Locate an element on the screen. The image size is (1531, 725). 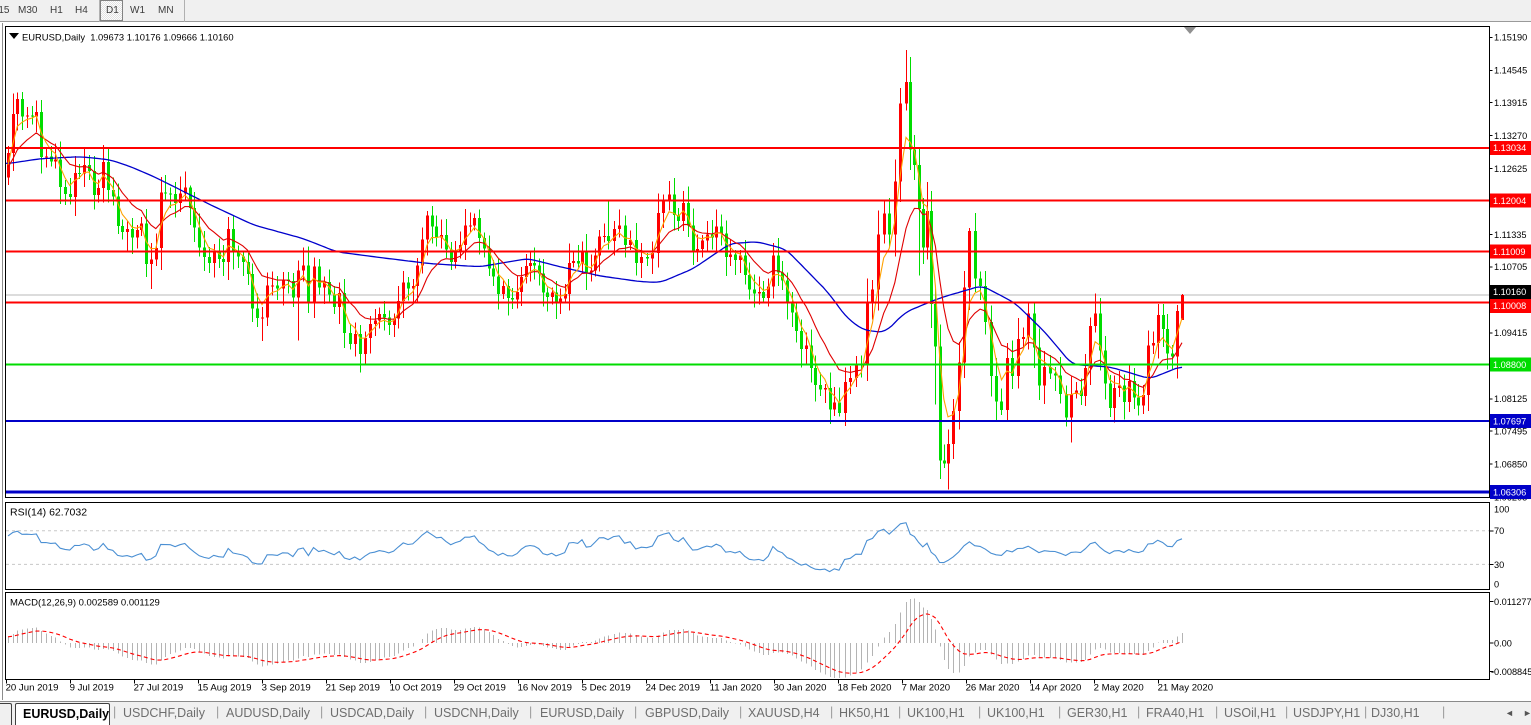
svg-text: 27 Jul 2019 is located at coordinates (159, 688).